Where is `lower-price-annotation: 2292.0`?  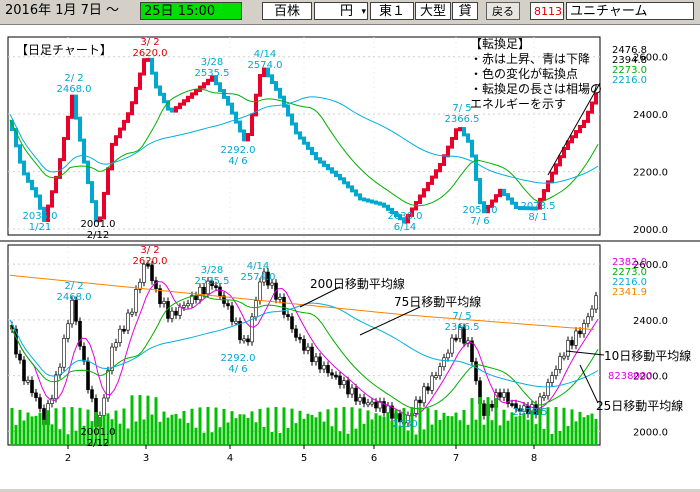 lower-price-annotation: 2292.0 is located at coordinates (238, 358).